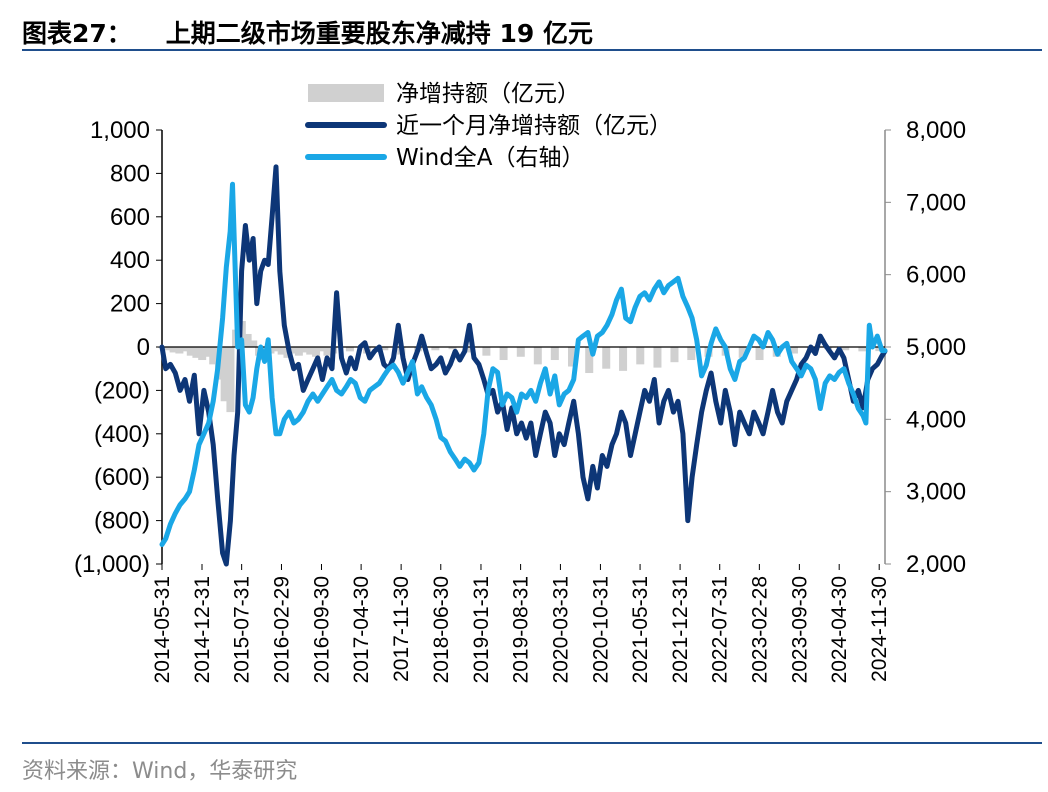 The height and width of the screenshot is (792, 1048). Describe the element at coordinates (202, 629) in the screenshot. I see `x-axis-label: 2014-12-31` at that location.